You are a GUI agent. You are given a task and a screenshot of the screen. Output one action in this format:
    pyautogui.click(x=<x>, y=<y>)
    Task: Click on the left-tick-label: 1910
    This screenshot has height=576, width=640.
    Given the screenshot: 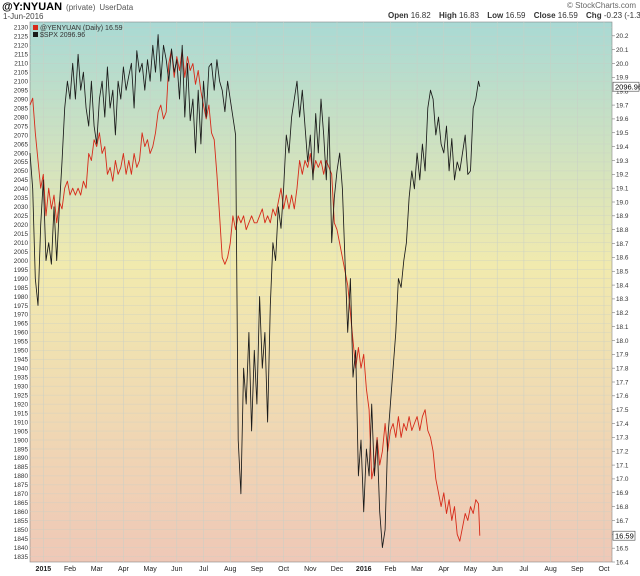 What is the action you would take?
    pyautogui.click(x=21, y=422)
    